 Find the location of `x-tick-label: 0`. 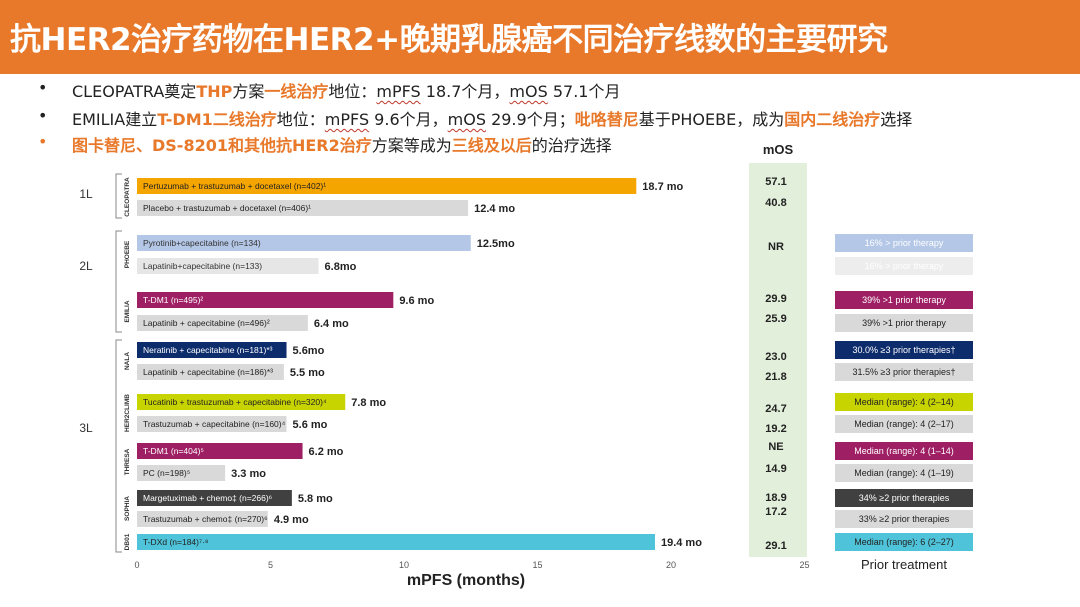

x-tick-label: 0 is located at coordinates (136, 565).